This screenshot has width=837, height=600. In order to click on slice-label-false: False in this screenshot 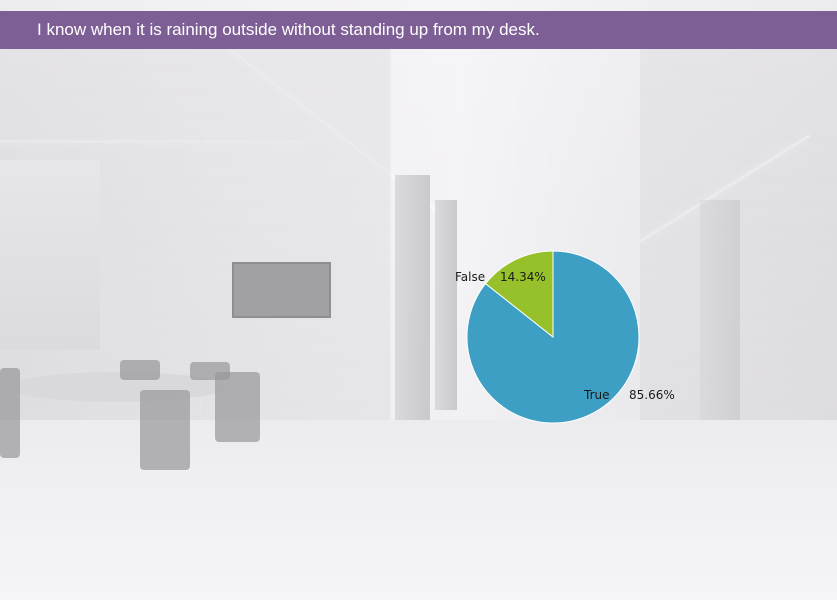, I will do `click(470, 277)`.